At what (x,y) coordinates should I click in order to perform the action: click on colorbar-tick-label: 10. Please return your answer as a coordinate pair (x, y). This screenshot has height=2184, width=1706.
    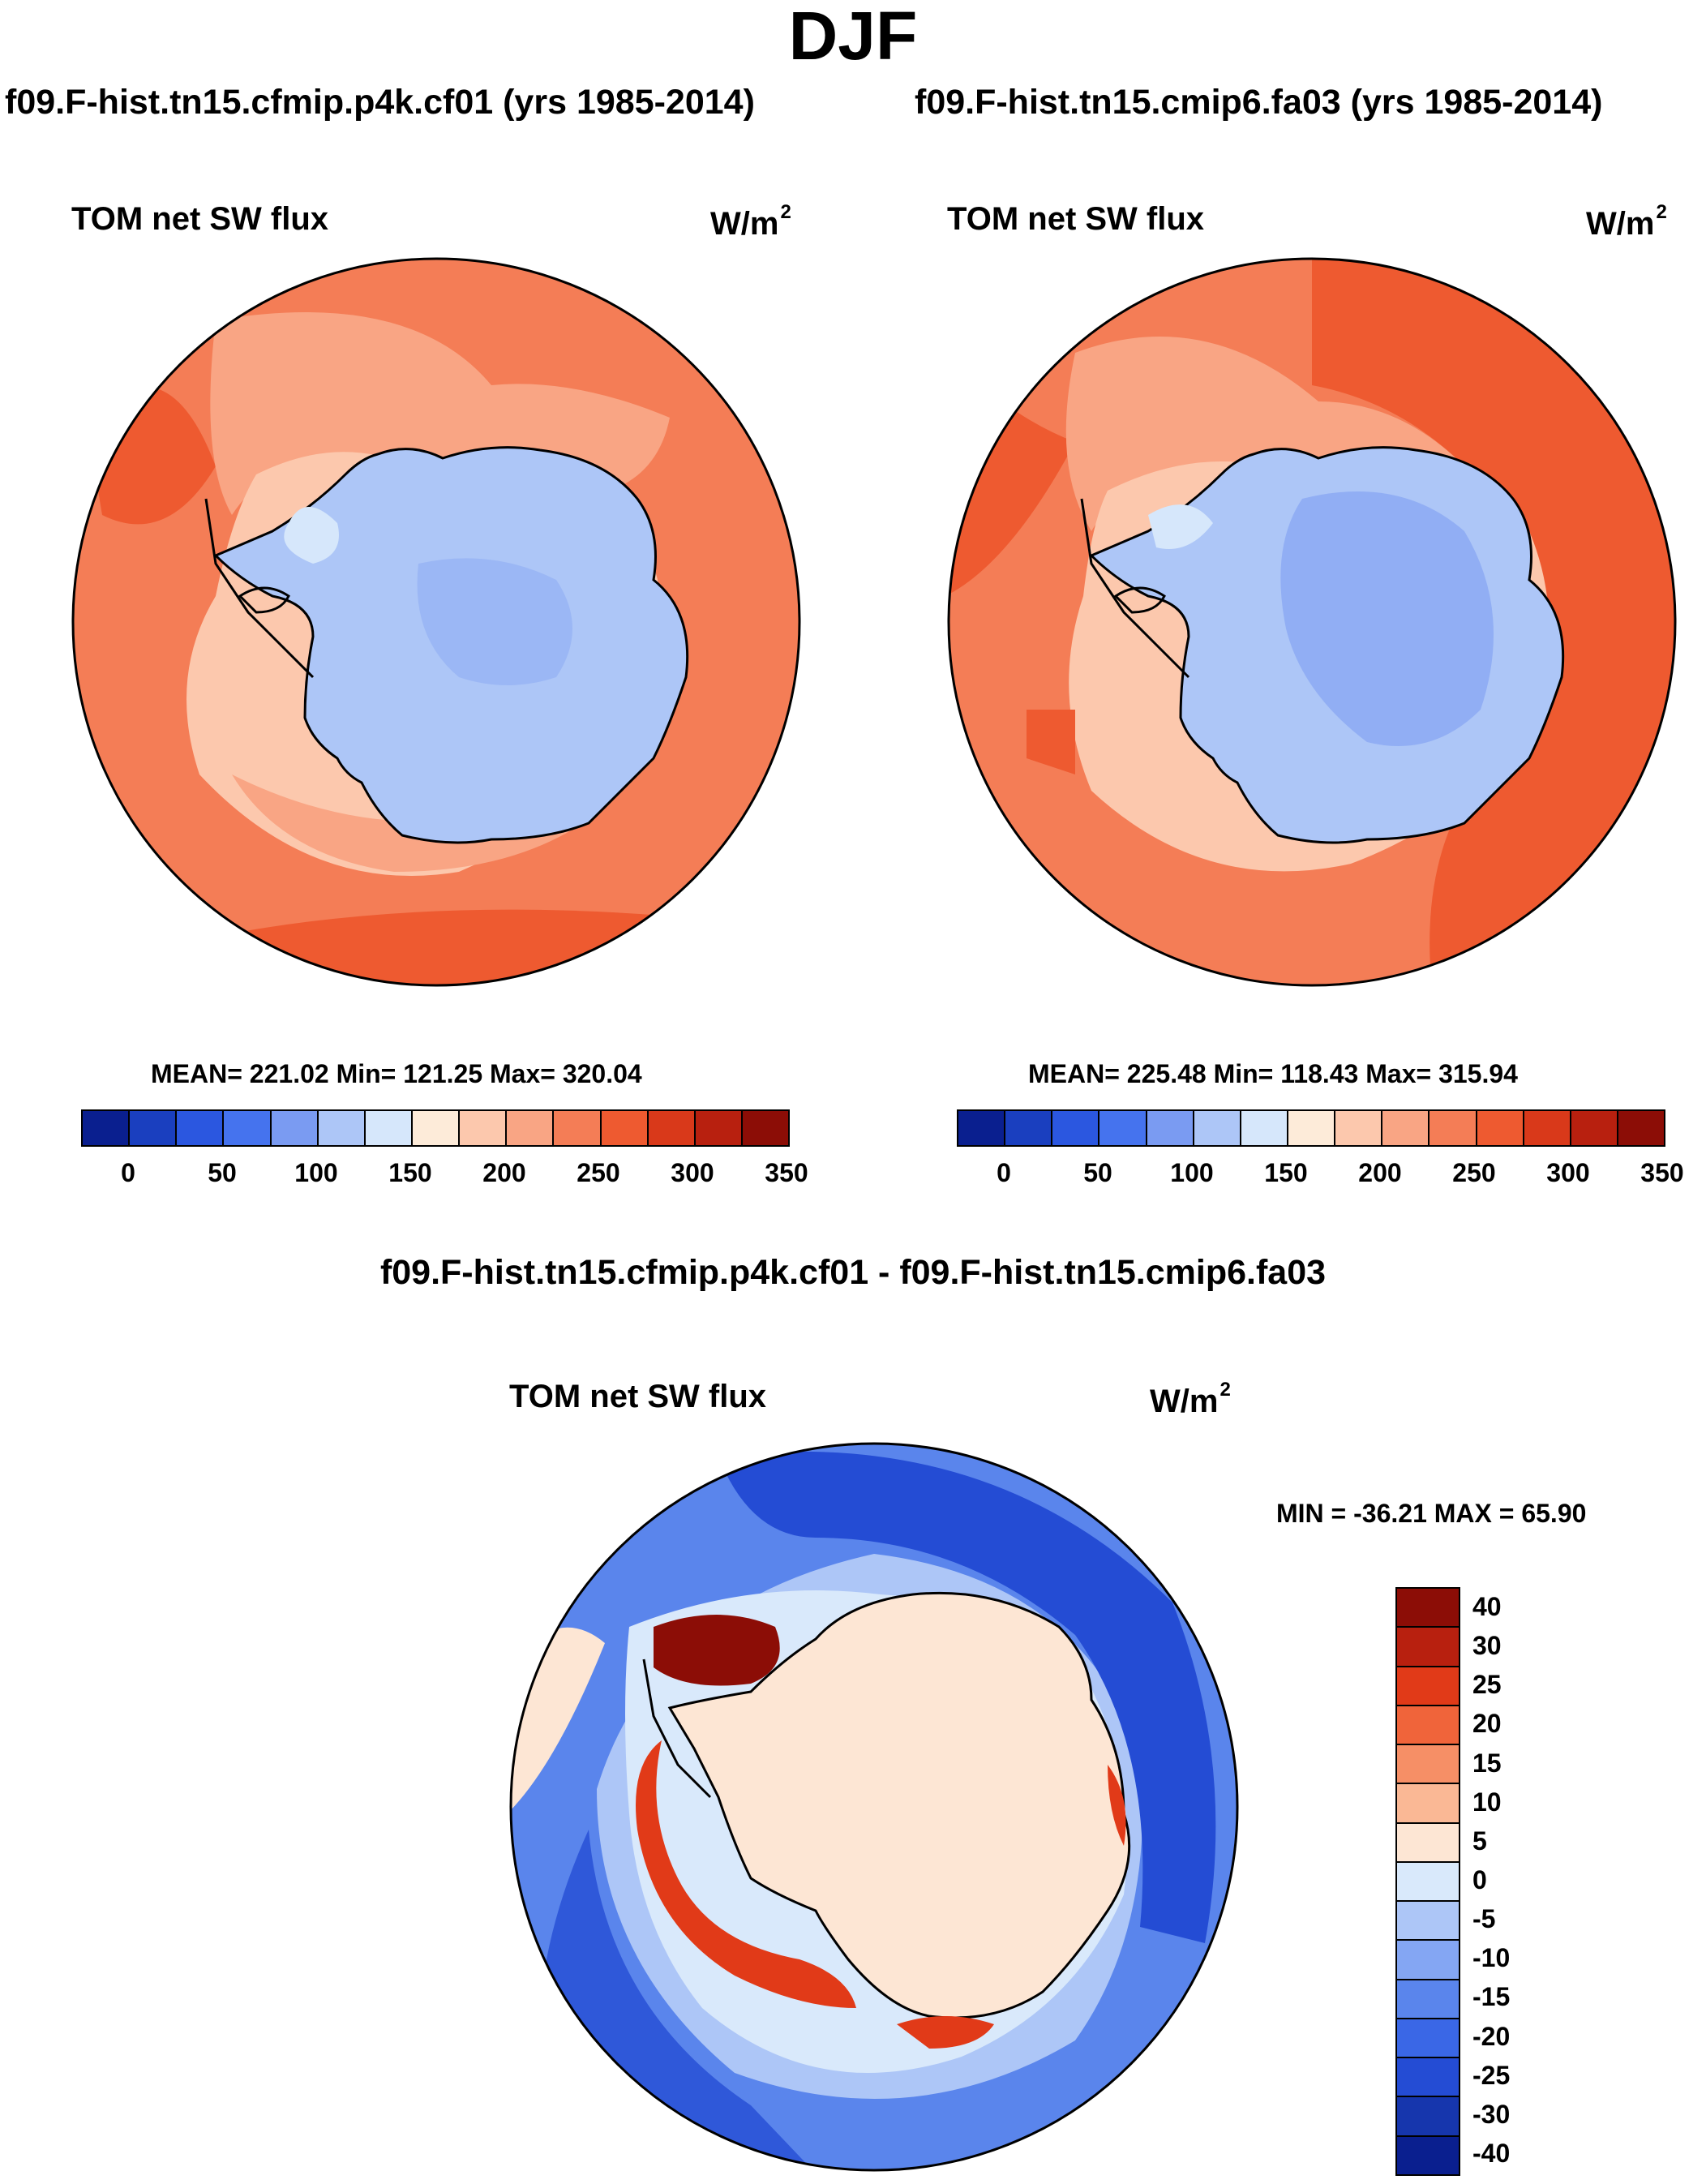
    Looking at the image, I should click on (1487, 1802).